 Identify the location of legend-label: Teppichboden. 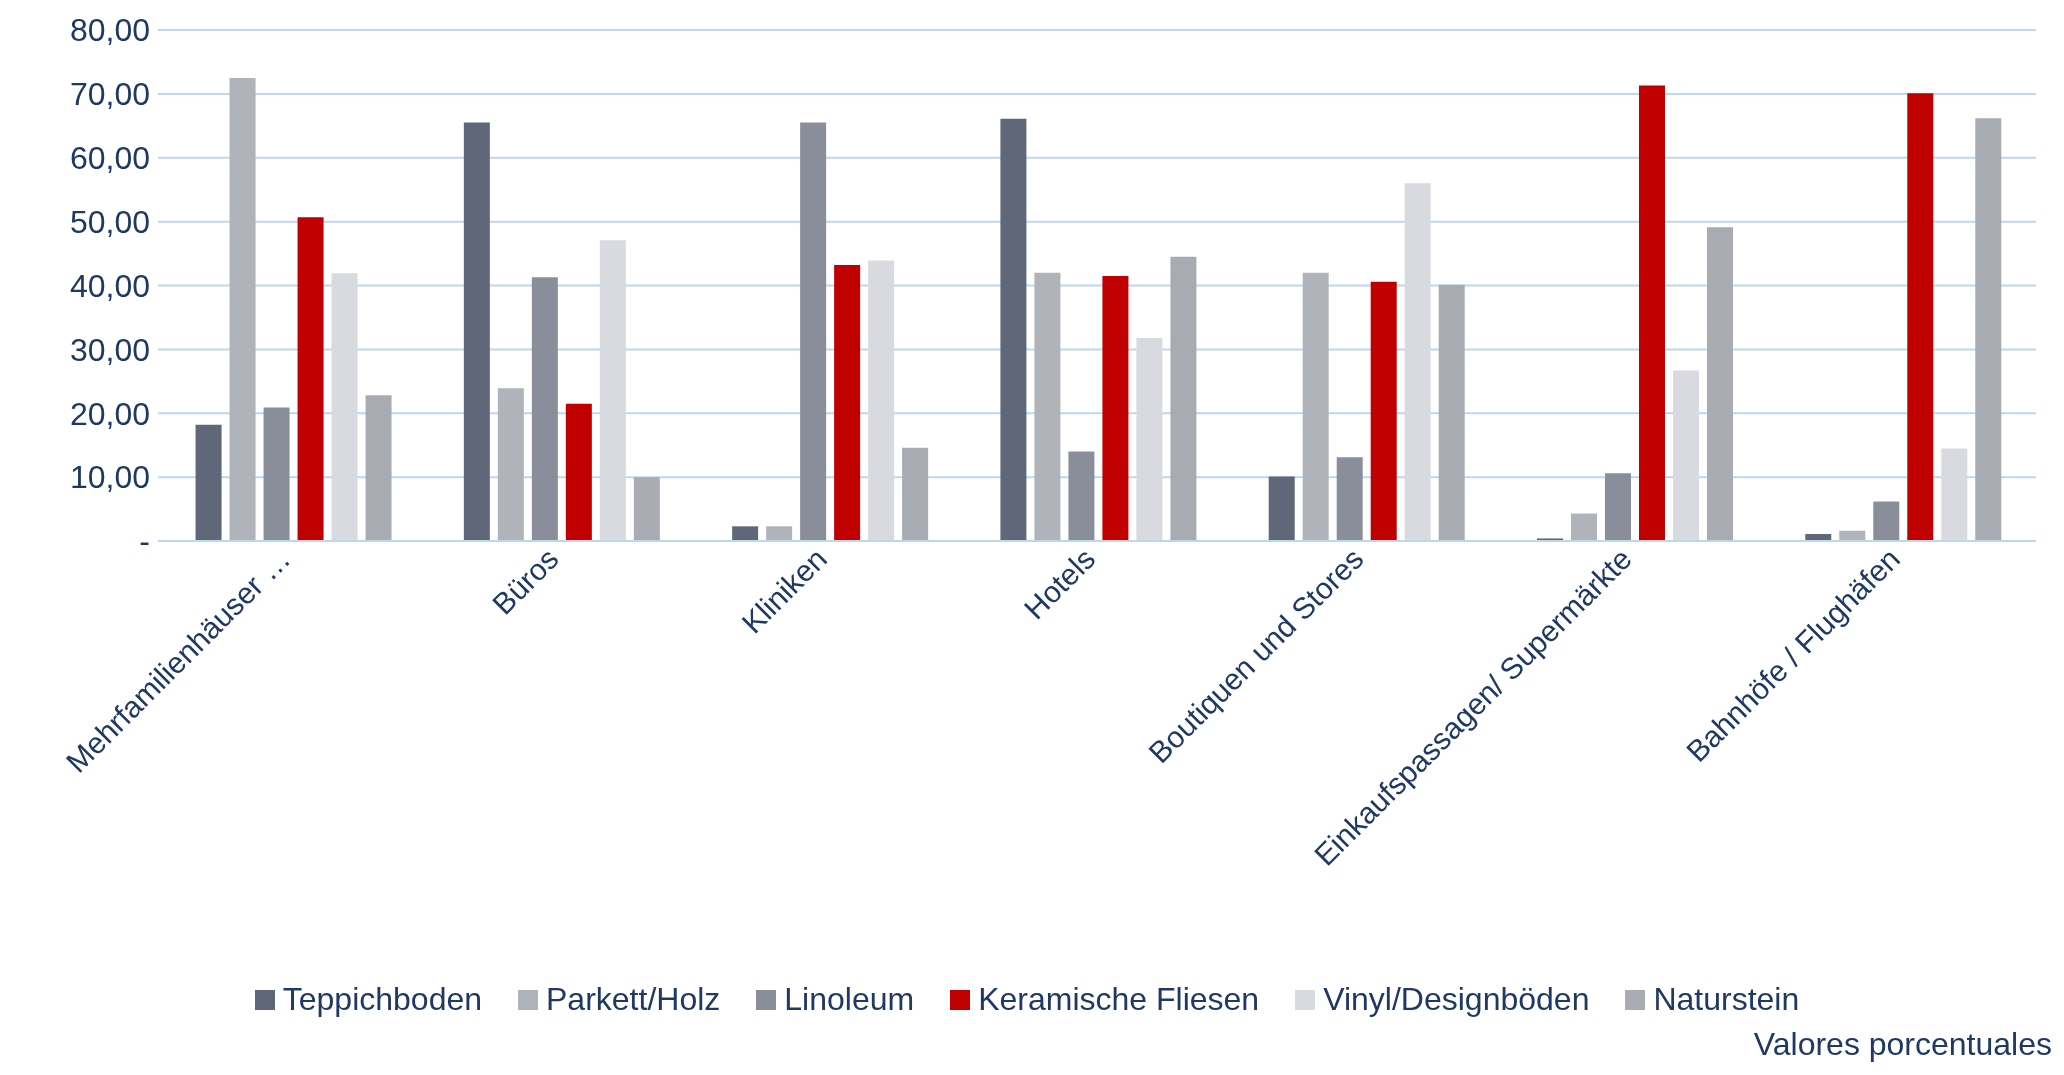
(382, 999).